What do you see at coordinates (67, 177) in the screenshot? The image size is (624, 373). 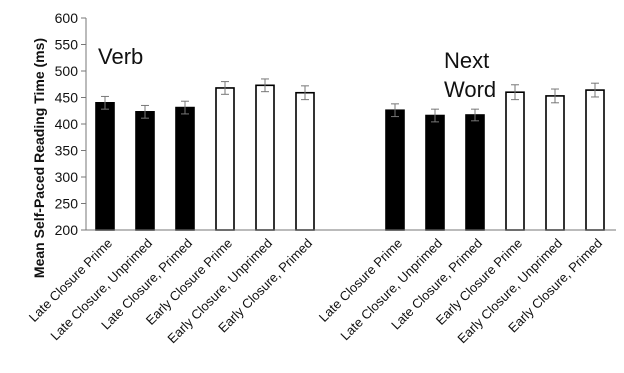 I see `y-tick-label: 300` at bounding box center [67, 177].